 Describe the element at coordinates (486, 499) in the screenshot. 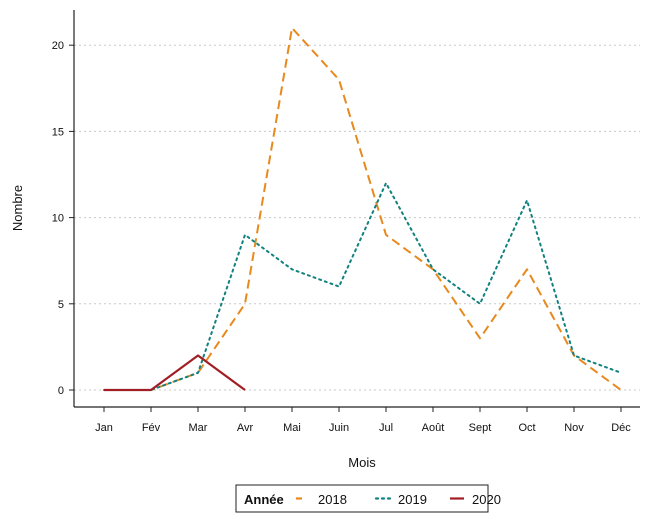

I see `legend-label-2020: 2020` at that location.